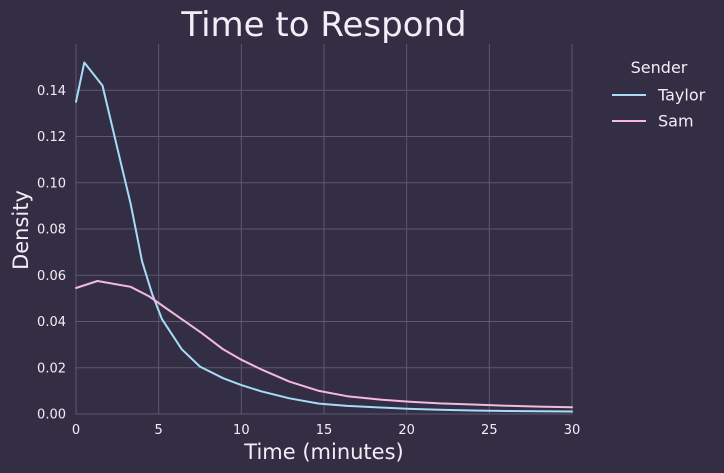 Image resolution: width=724 pixels, height=473 pixels. Describe the element at coordinates (323, 452) in the screenshot. I see `x-axis-label: Time (minutes)` at that location.